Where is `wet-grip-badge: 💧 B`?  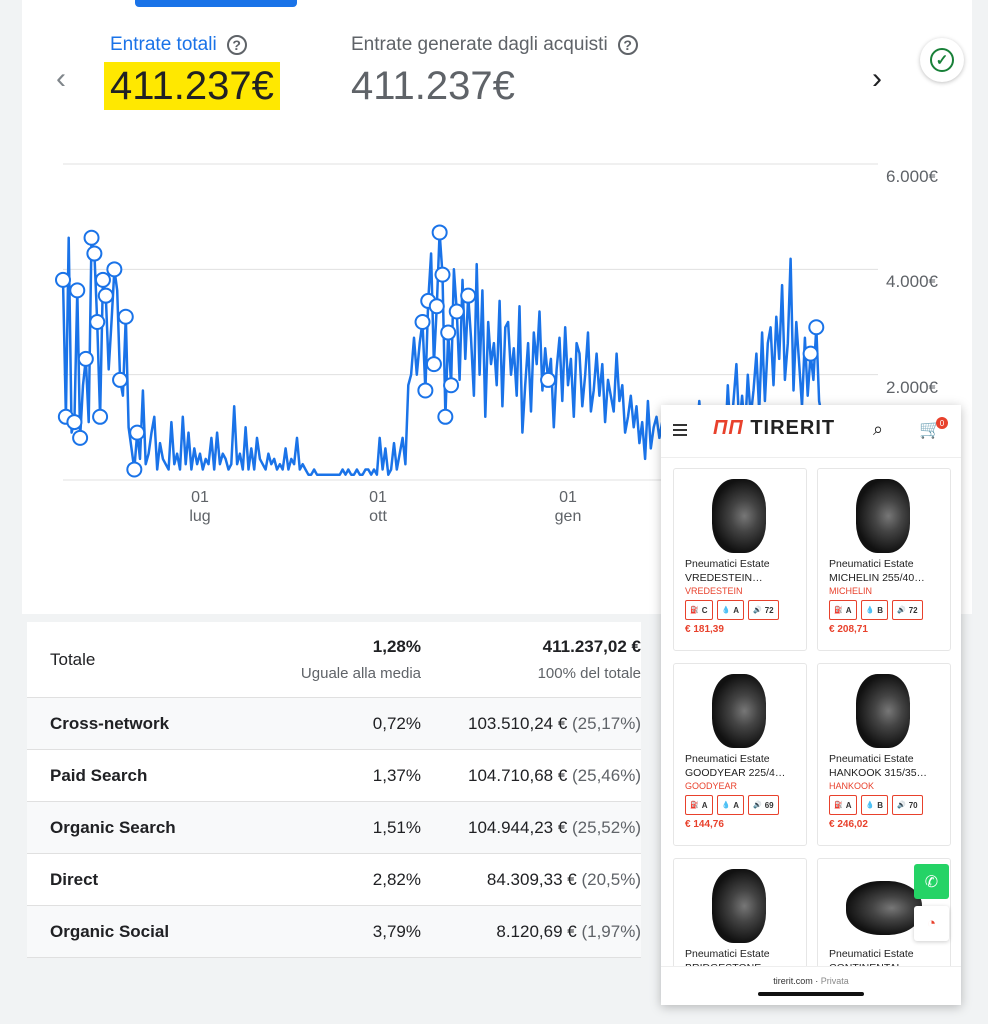 wet-grip-badge: 💧 B is located at coordinates (874, 805).